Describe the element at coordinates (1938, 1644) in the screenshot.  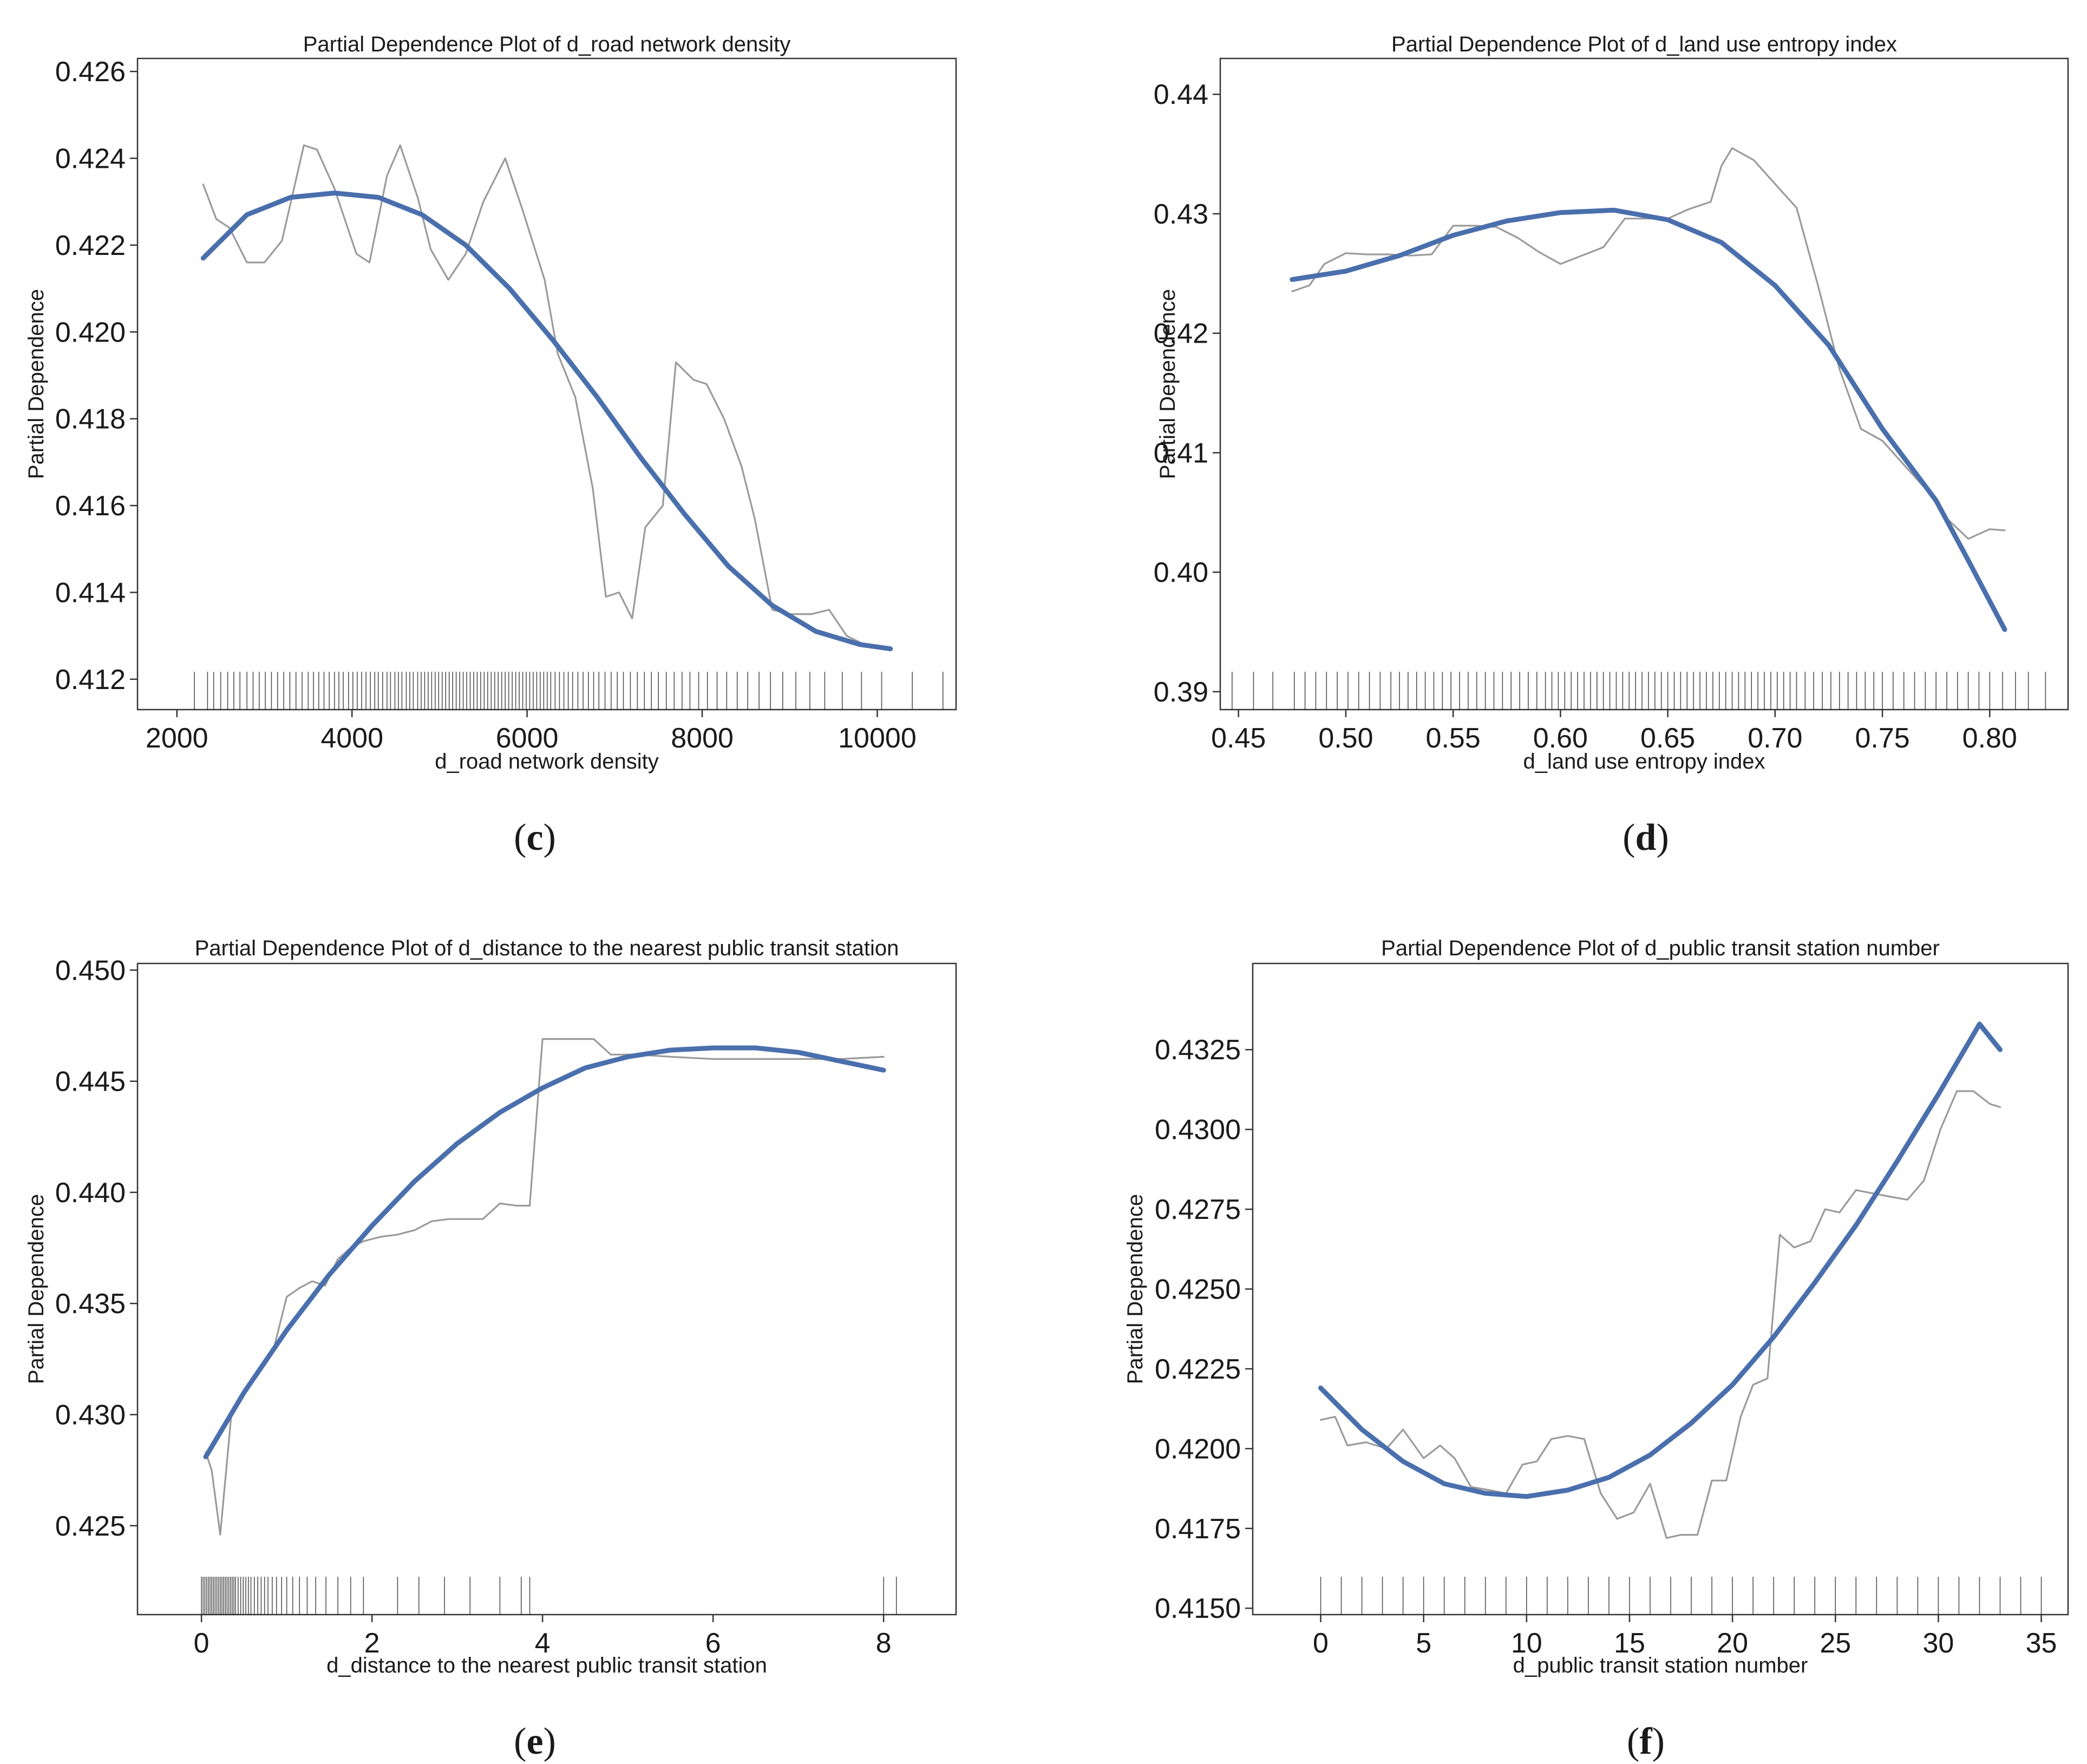
I see `x-tick-label: 30` at that location.